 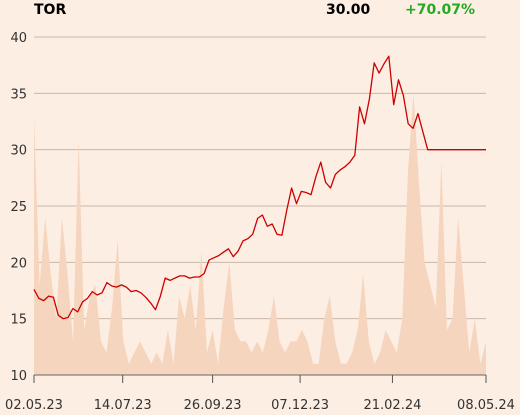 I want to click on price-change: +70.07%, so click(x=440, y=10).